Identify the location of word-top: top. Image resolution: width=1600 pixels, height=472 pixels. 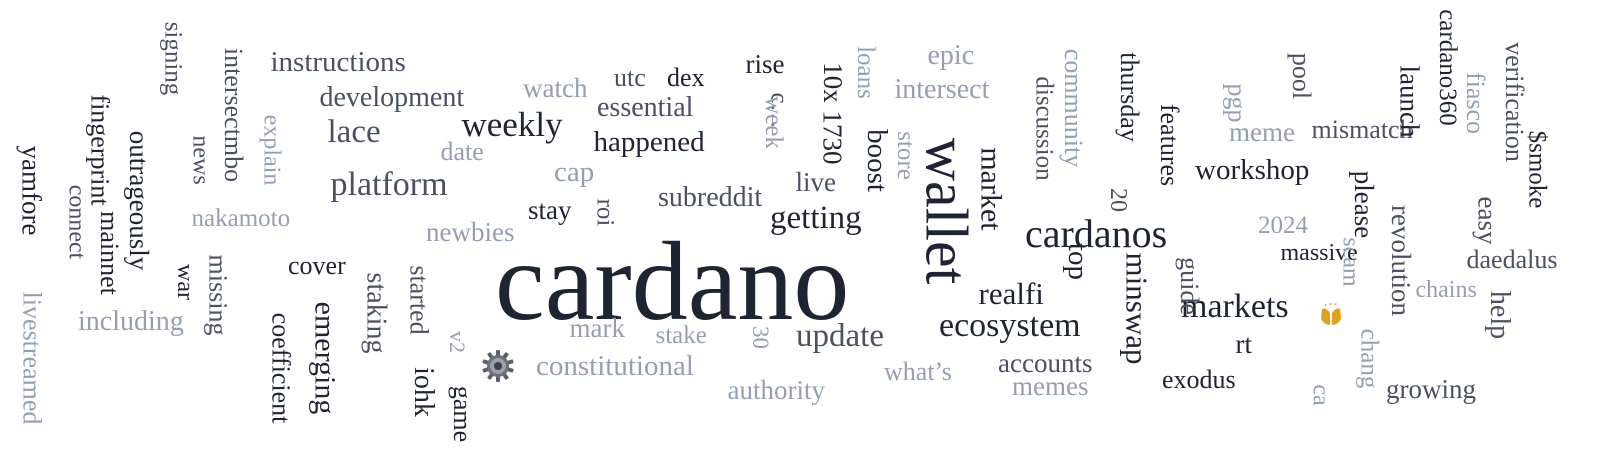
(1077, 261).